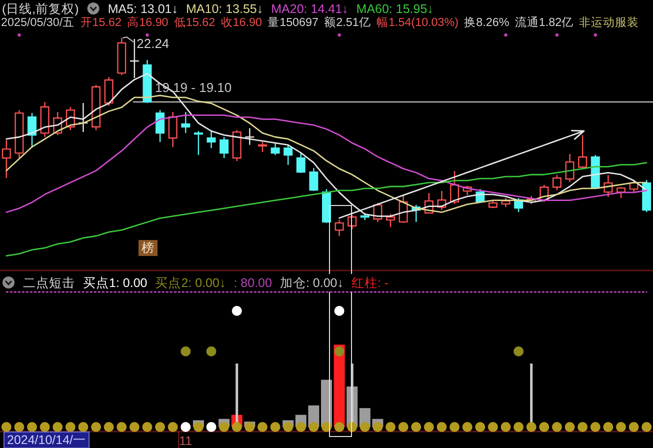 Image resolution: width=653 pixels, height=448 pixels. Describe the element at coordinates (38, 22) in the screenshot. I see `text: 2025/05/30/五` at that location.